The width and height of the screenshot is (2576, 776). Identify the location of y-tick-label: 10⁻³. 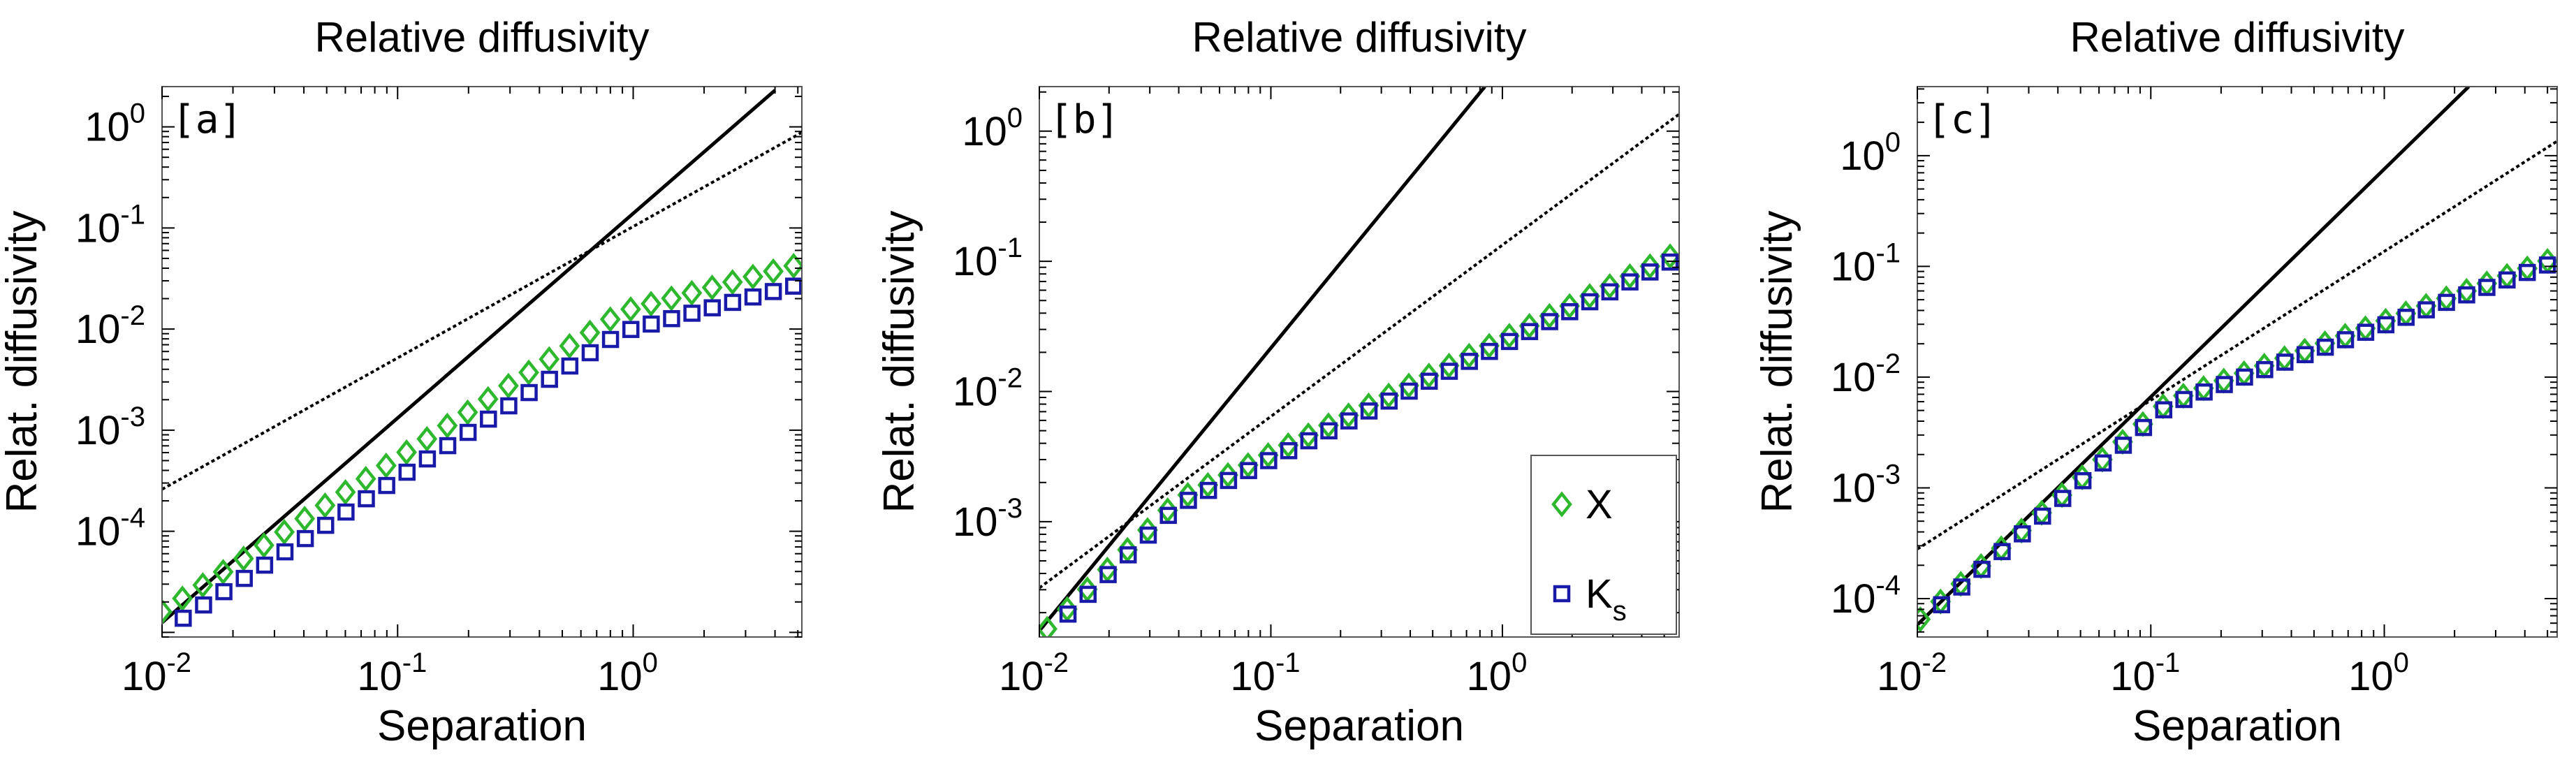
(1866, 485).